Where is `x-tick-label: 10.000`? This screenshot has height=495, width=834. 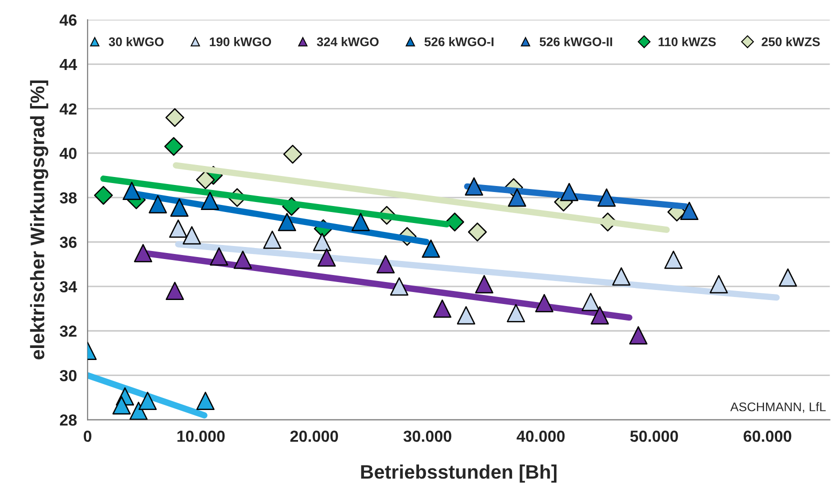 x-tick-label: 10.000 is located at coordinates (201, 436).